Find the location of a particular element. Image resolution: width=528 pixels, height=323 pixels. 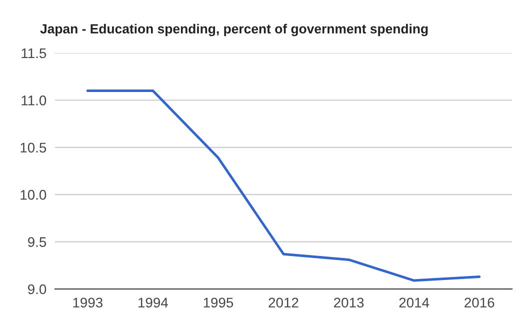

y-tick-label: 9.0 is located at coordinates (37, 289).